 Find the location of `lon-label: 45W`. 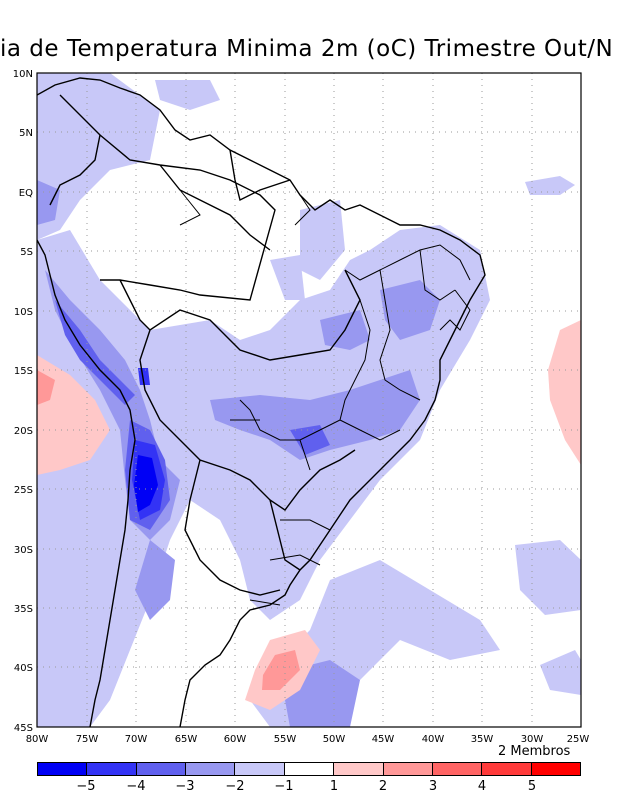

lon-label: 45W is located at coordinates (383, 739).